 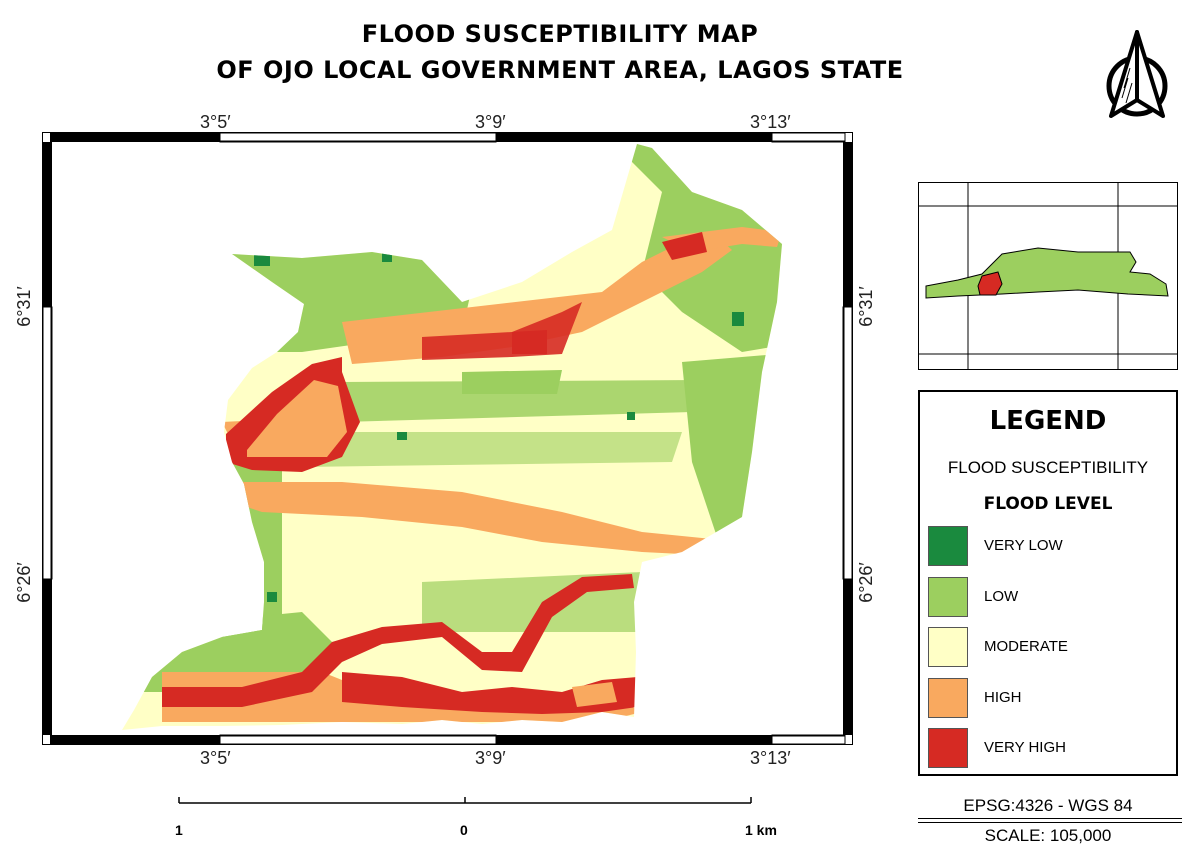 What do you see at coordinates (490, 758) in the screenshot?
I see `lon-label-bottom-2: 3°9′` at bounding box center [490, 758].